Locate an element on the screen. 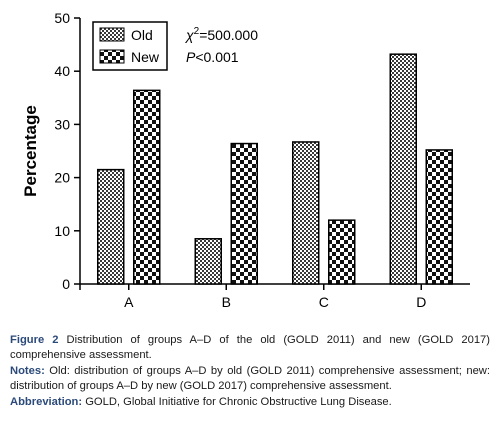 This screenshot has width=496, height=444. y-tick-label: 10 is located at coordinates (62, 231).